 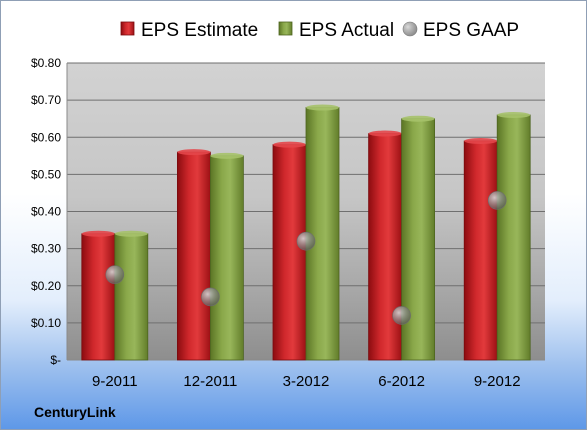 What do you see at coordinates (346, 30) in the screenshot?
I see `legend-label: EPS Actual` at bounding box center [346, 30].